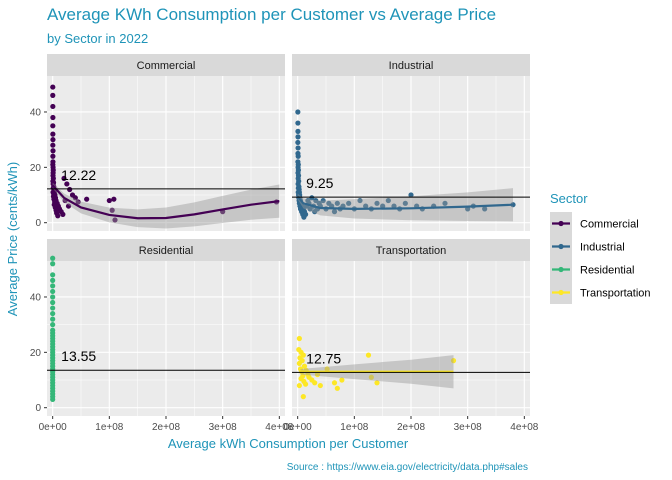  What do you see at coordinates (166, 250) in the screenshot?
I see `facet-strip-residential` at bounding box center [166, 250].